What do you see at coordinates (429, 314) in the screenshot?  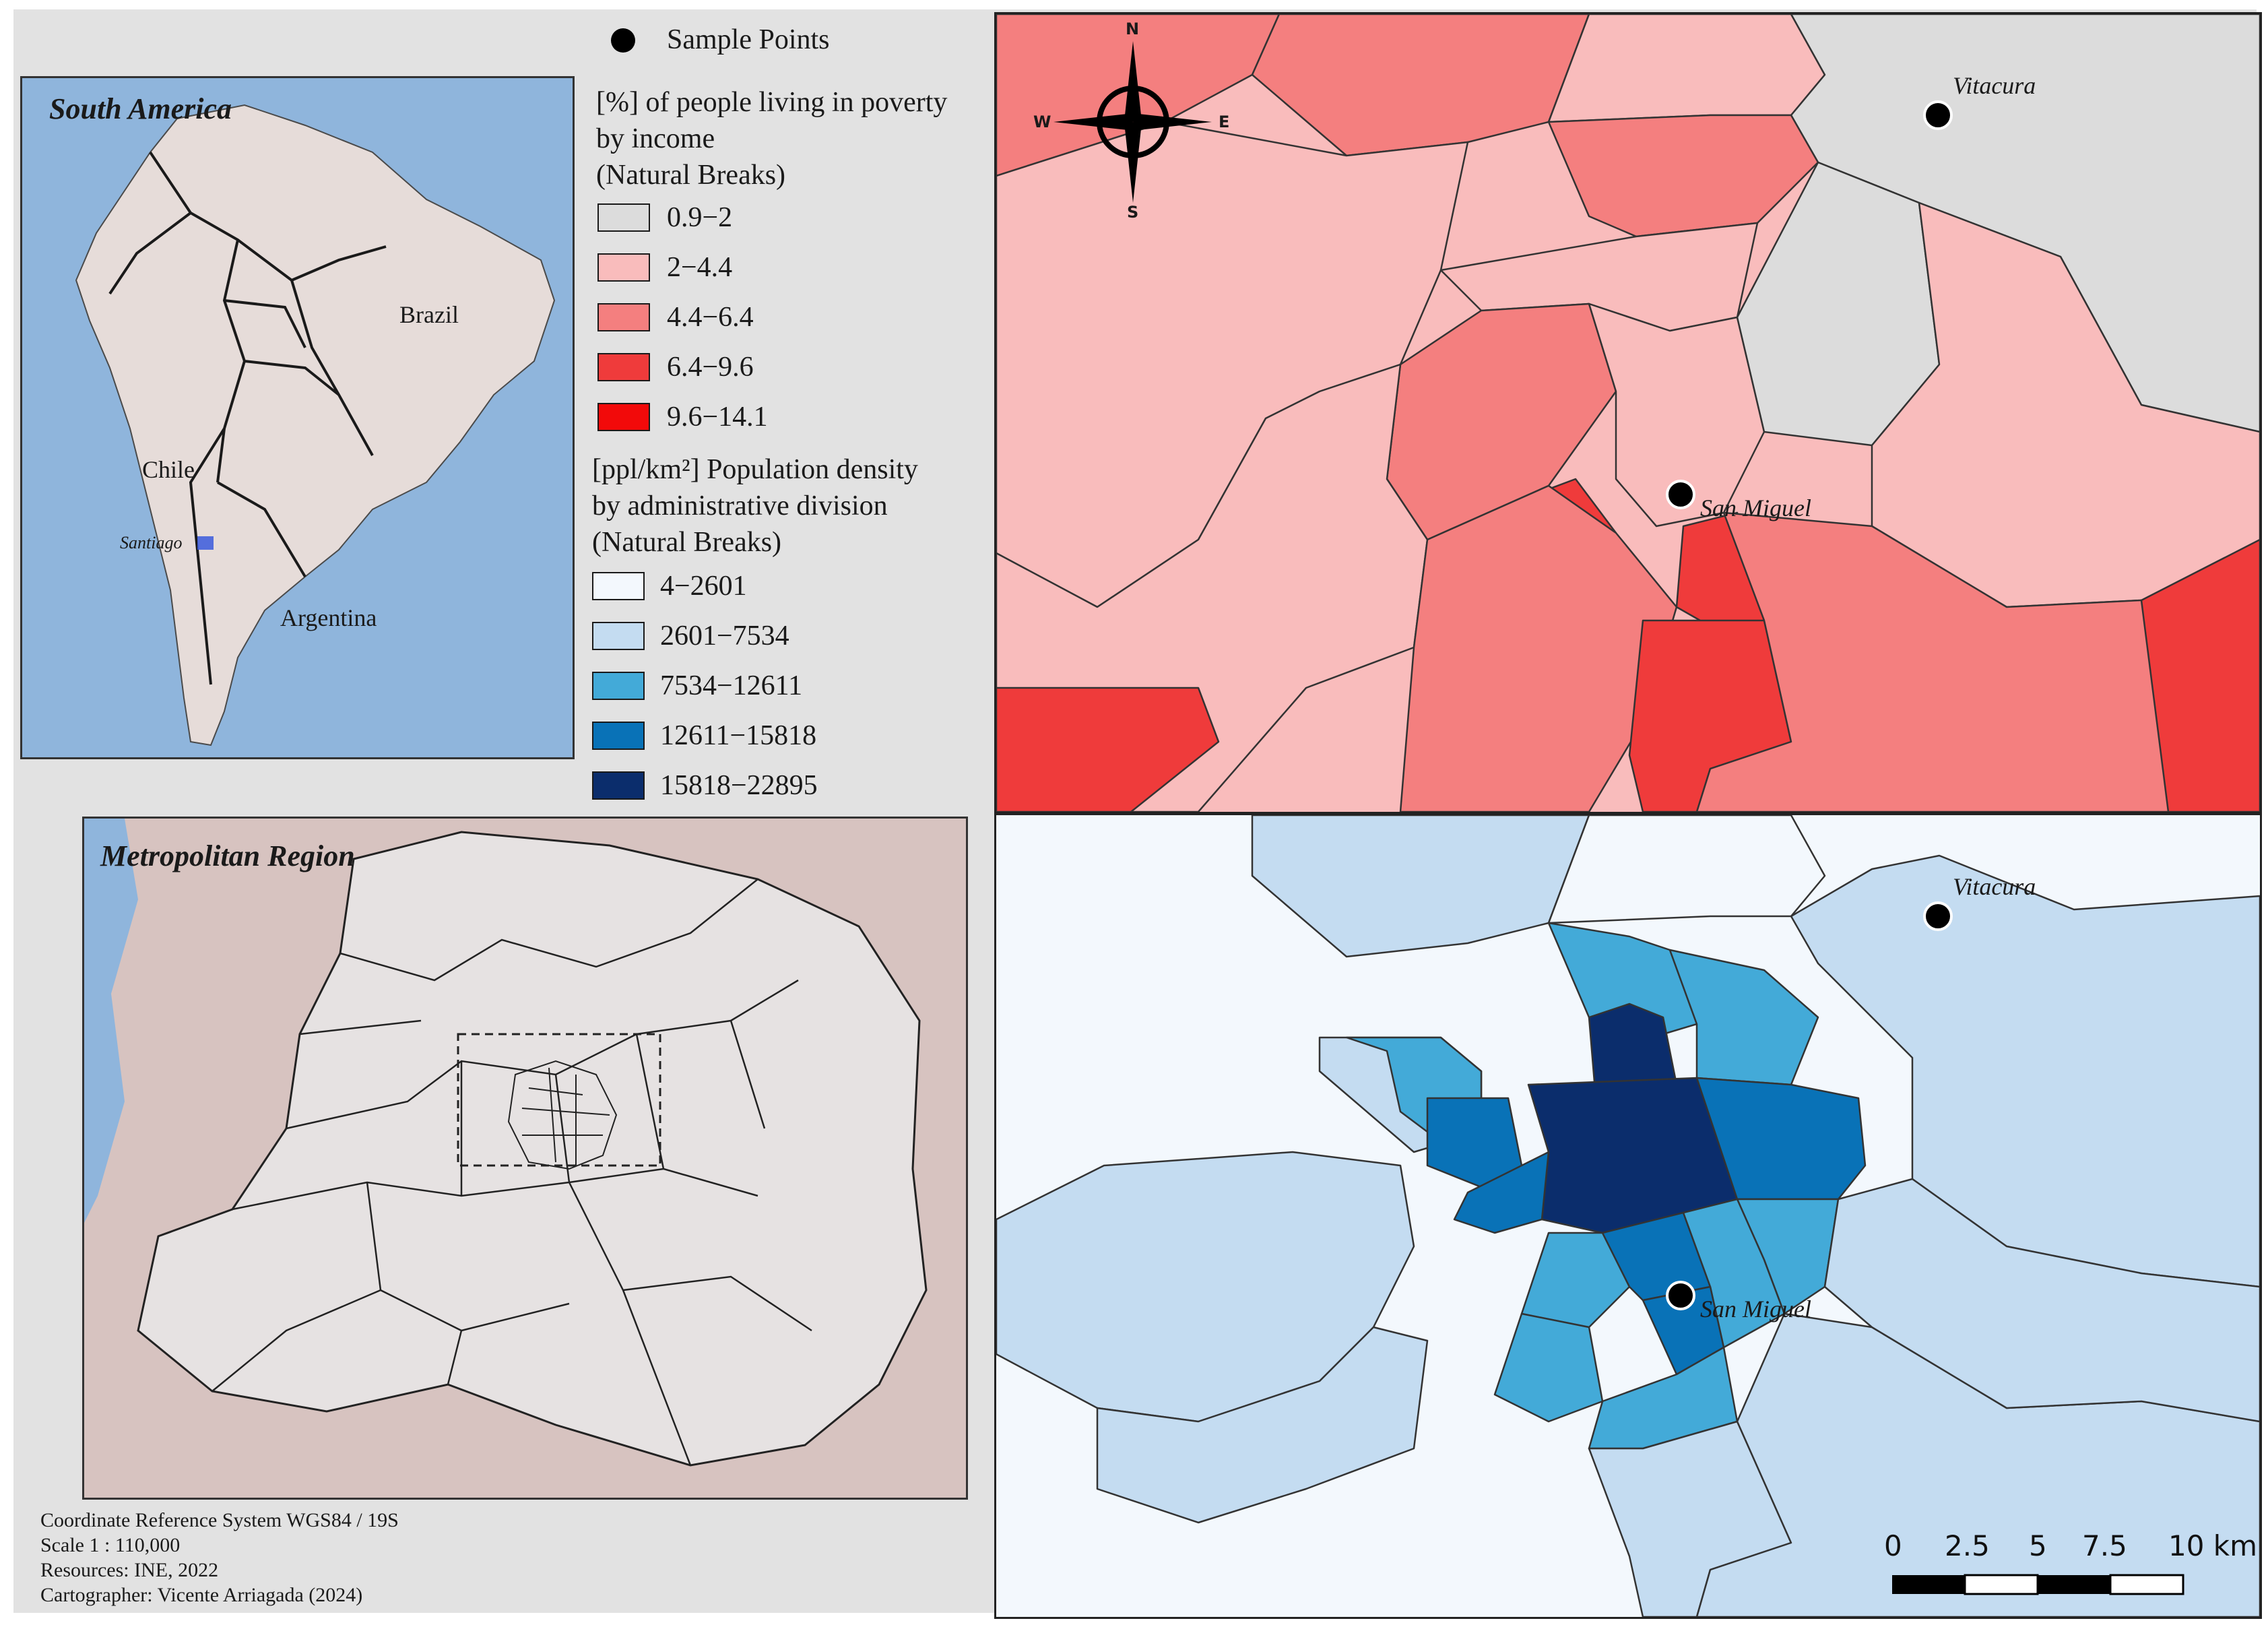 I see `brazil-label: Brazil` at bounding box center [429, 314].